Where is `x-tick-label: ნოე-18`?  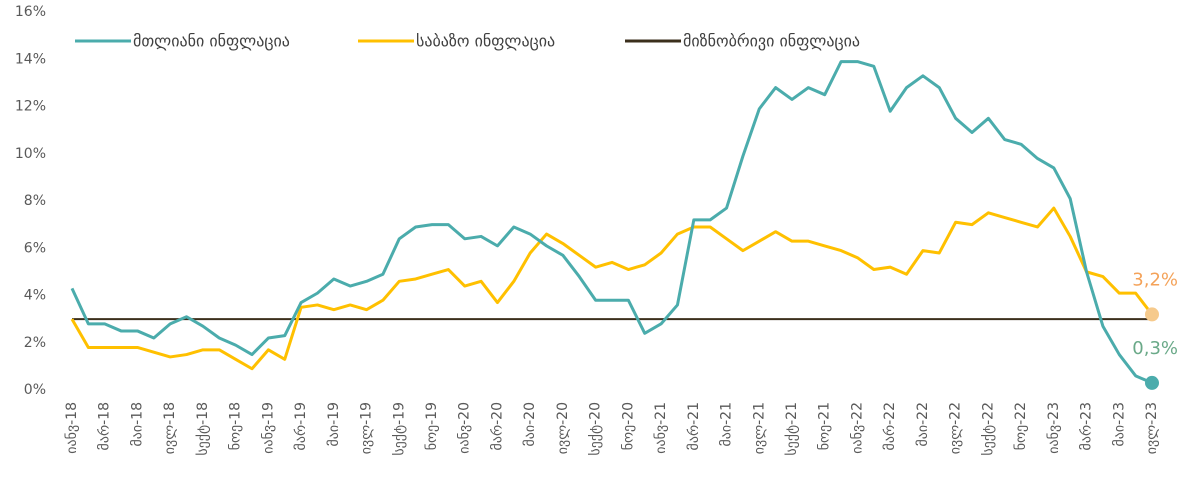
x-tick-label: ნოე-18 is located at coordinates (236, 426).